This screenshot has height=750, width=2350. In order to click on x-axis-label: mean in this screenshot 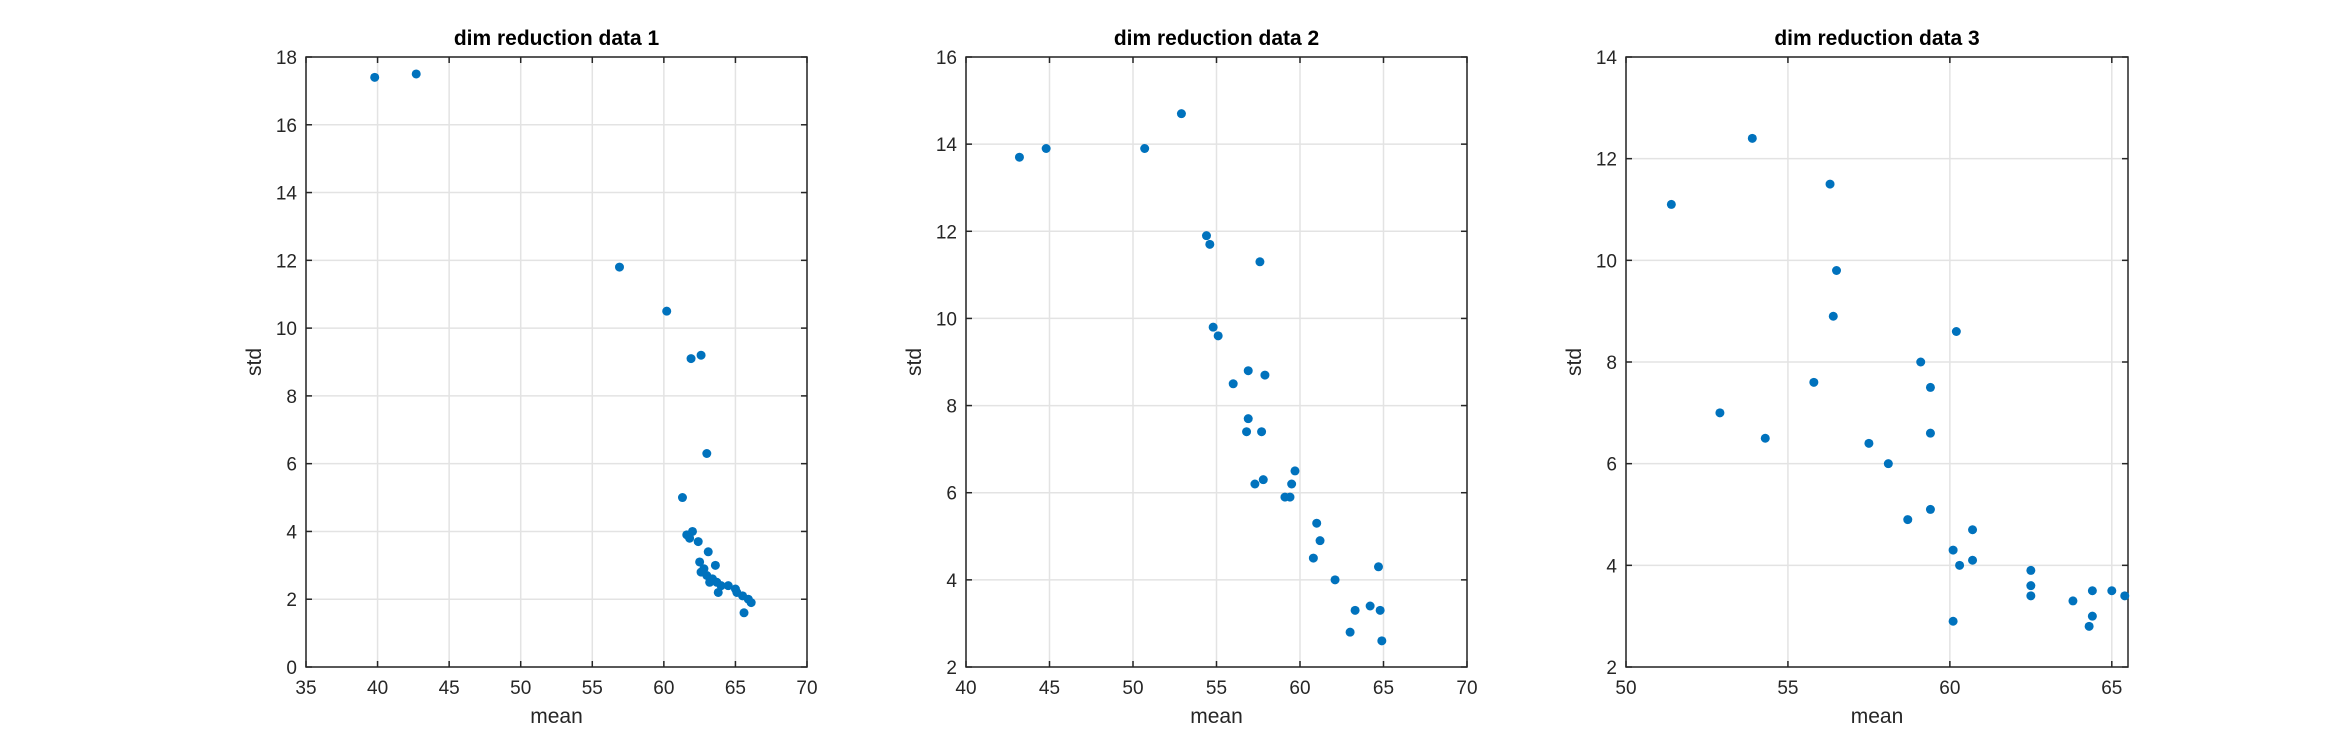, I will do `click(1877, 716)`.